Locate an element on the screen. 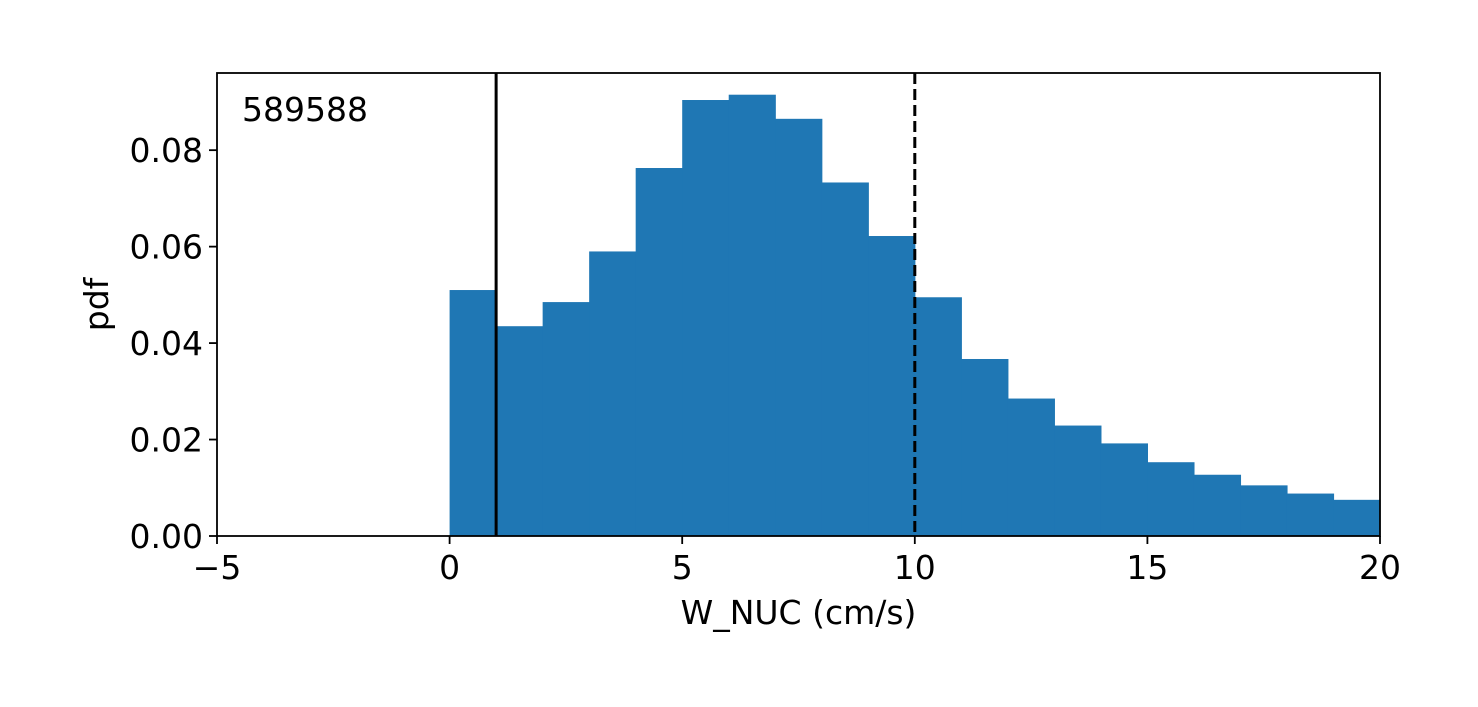  y-tick-label: 0.06 is located at coordinates (166, 247).